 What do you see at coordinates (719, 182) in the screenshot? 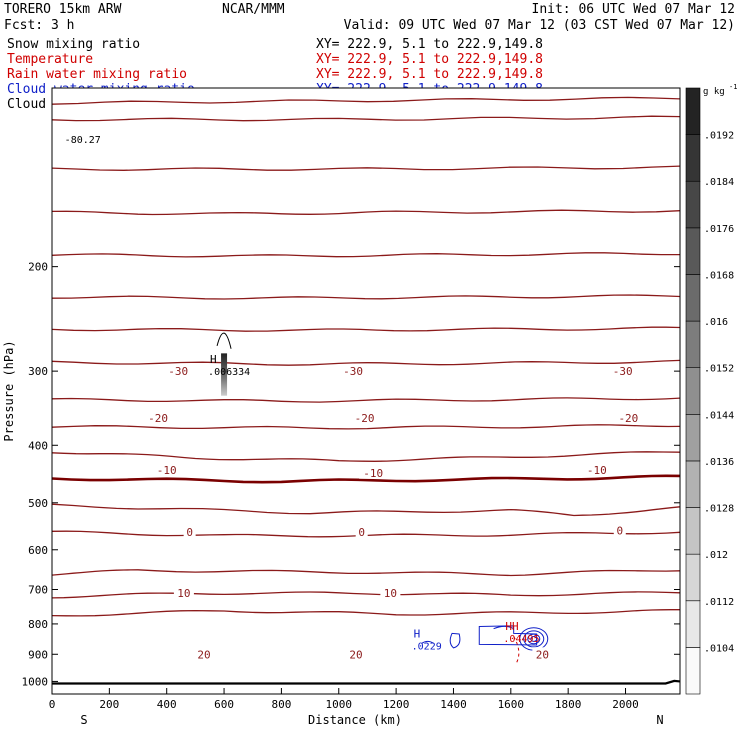
I see `colorbar-tick-label: .0184` at bounding box center [719, 182].